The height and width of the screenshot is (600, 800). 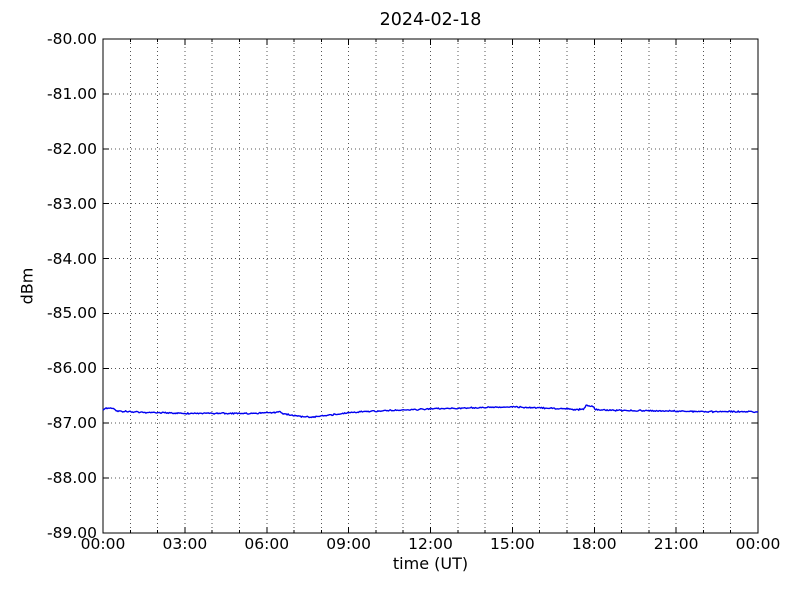 I want to click on x-tick-label: 09:00, so click(x=348, y=544).